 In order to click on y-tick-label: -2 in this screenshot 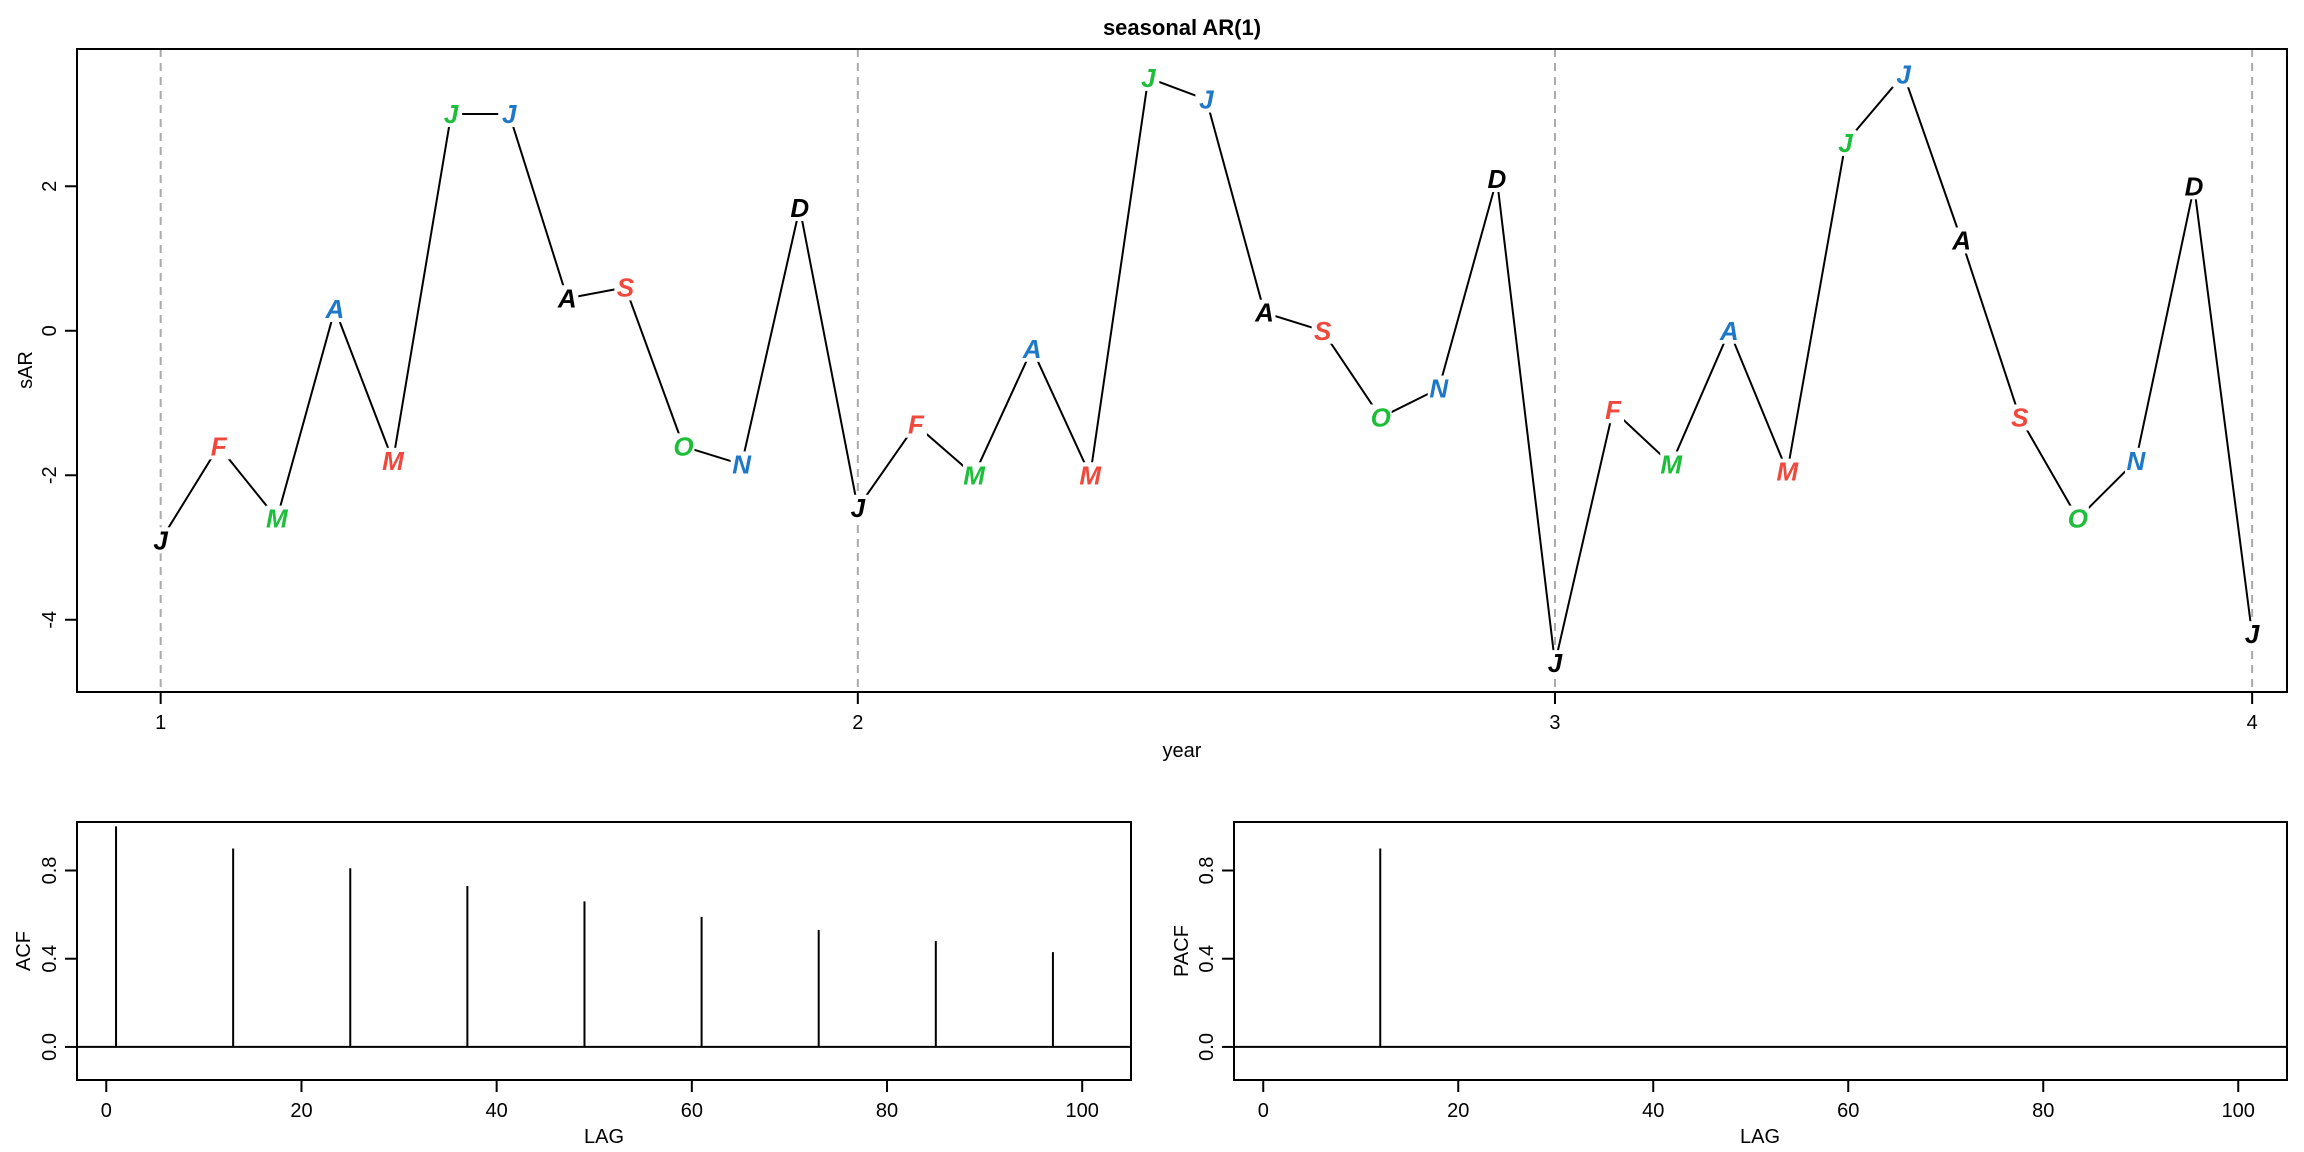, I will do `click(50, 475)`.